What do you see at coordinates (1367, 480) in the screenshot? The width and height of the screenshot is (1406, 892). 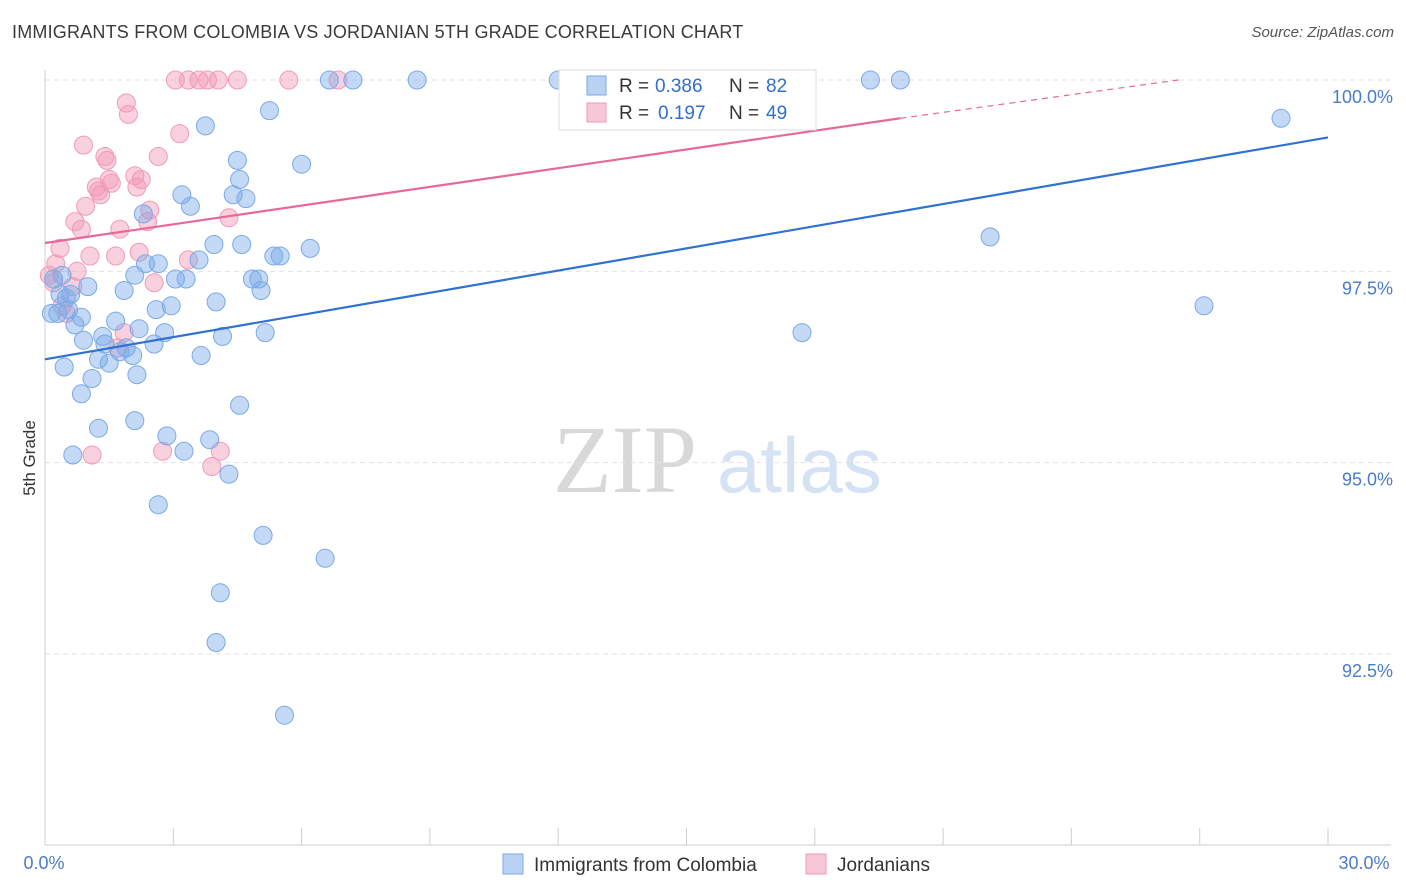 I see `y-tick-label: 95.0%` at bounding box center [1367, 480].